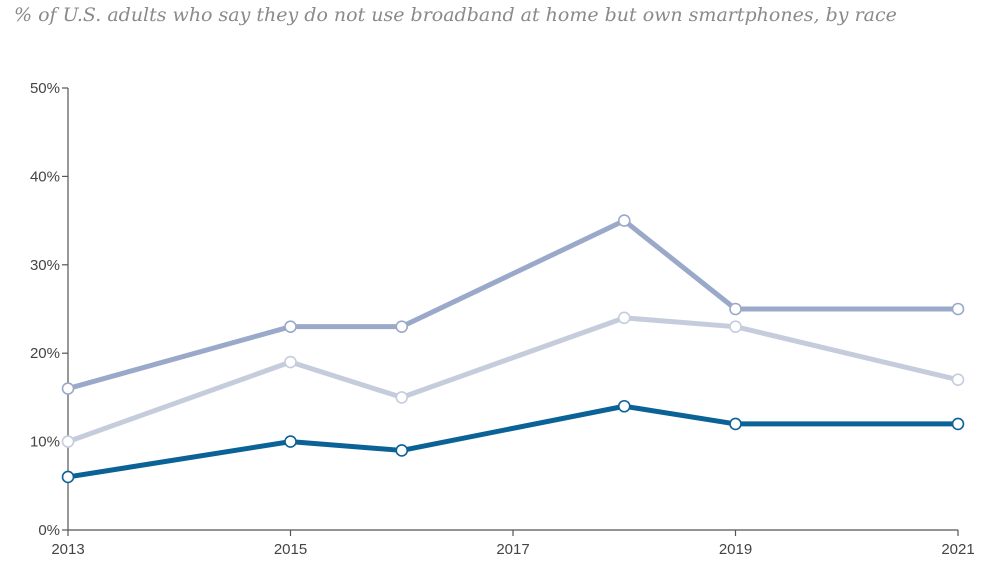 This screenshot has width=1000, height=563. I want to click on y-tick-label: 40%, so click(45, 176).